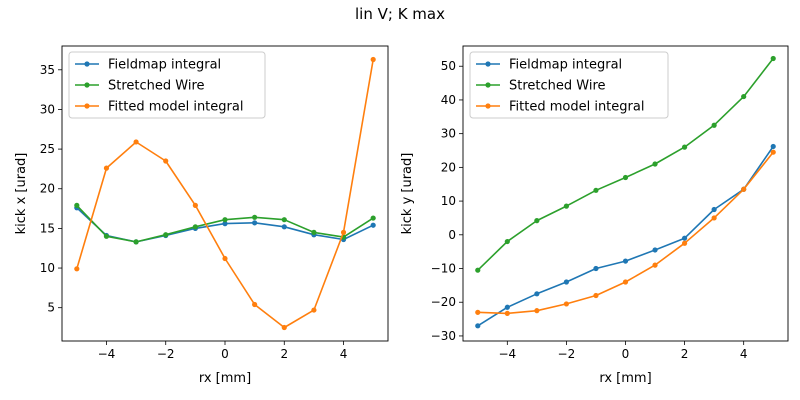  I want to click on y-tick-label: 50, so click(448, 66).